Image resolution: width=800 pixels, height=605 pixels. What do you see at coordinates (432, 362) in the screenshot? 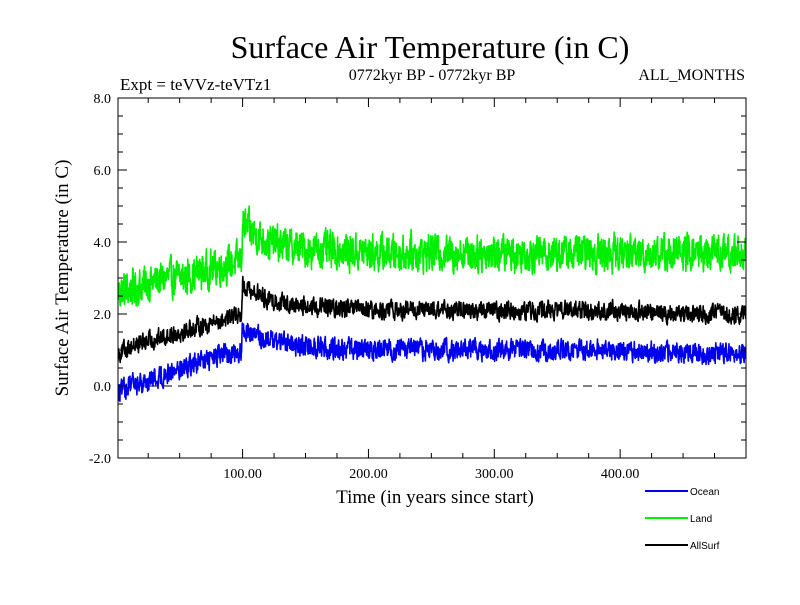
I see `series-line-ocean` at bounding box center [432, 362].